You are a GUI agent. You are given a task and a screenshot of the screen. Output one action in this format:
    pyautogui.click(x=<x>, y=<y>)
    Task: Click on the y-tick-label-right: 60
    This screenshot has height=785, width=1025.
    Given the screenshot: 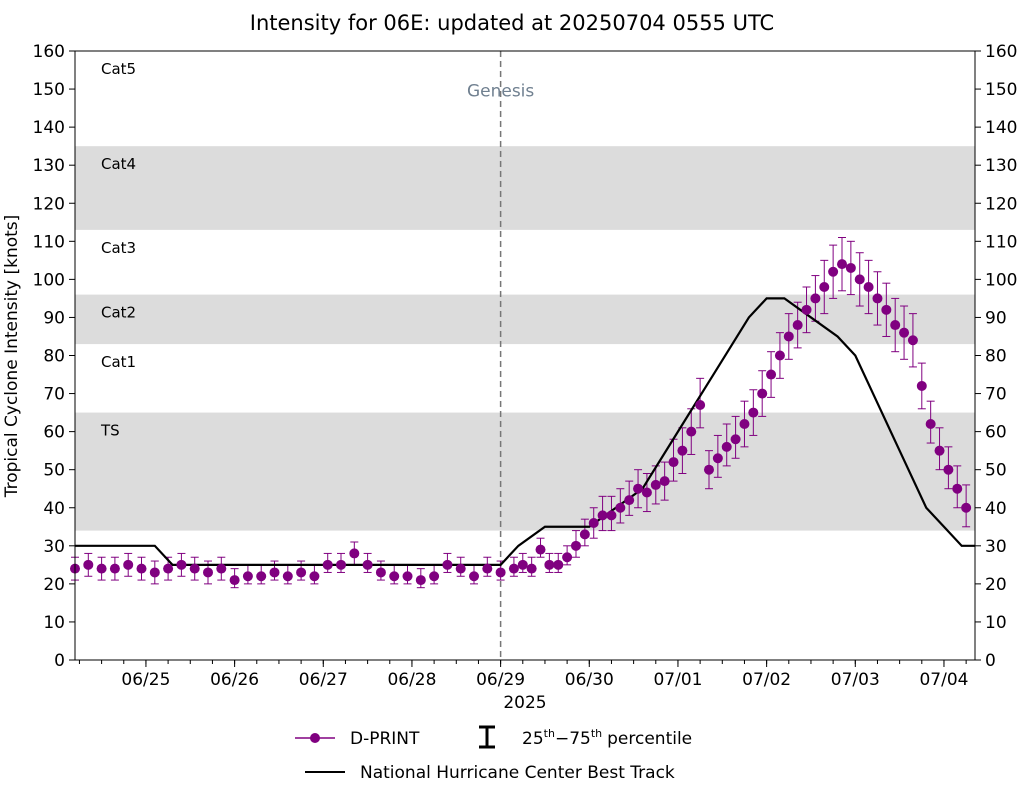 What is the action you would take?
    pyautogui.click(x=996, y=433)
    